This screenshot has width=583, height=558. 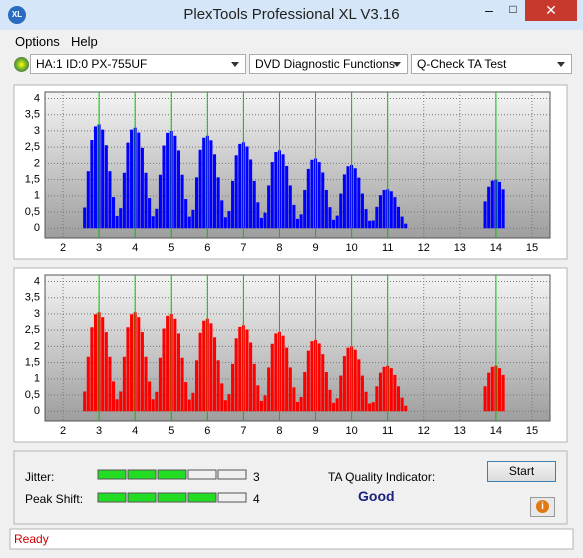 I want to click on y-tick-label: 2, so click(x=37, y=163).